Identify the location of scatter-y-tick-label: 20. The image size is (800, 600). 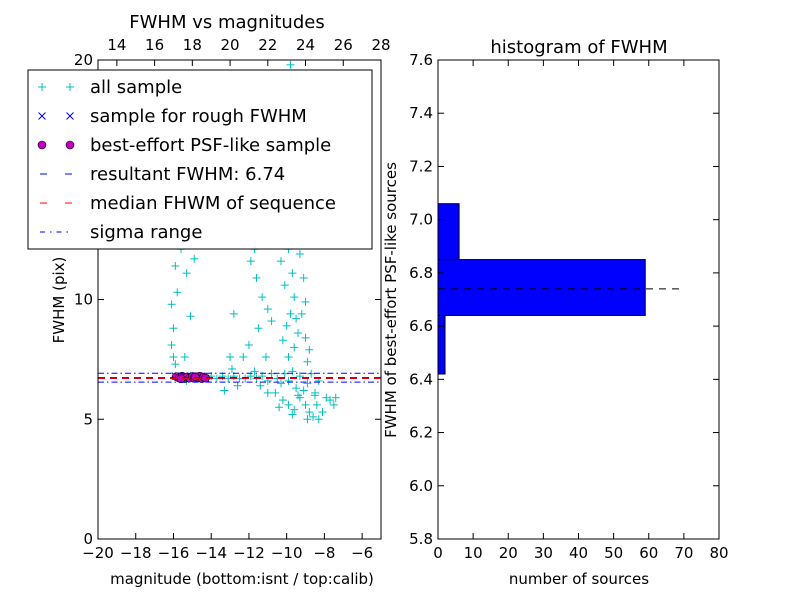
(83, 60).